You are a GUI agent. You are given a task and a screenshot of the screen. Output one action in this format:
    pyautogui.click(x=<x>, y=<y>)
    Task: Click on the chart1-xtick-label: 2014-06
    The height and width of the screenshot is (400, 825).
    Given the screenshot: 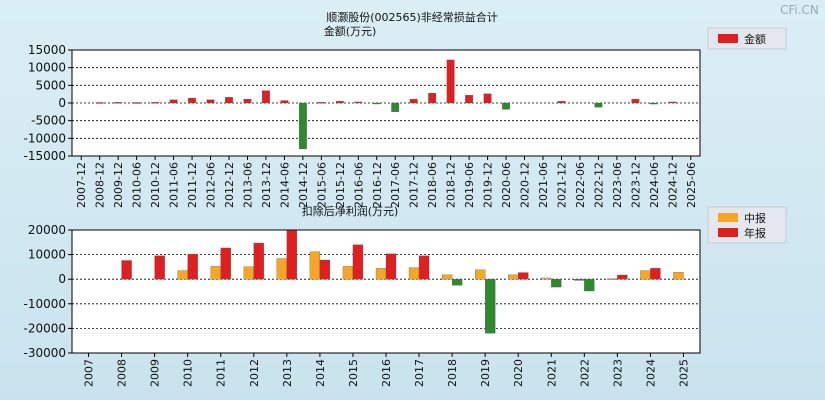 What is the action you would take?
    pyautogui.click(x=284, y=185)
    